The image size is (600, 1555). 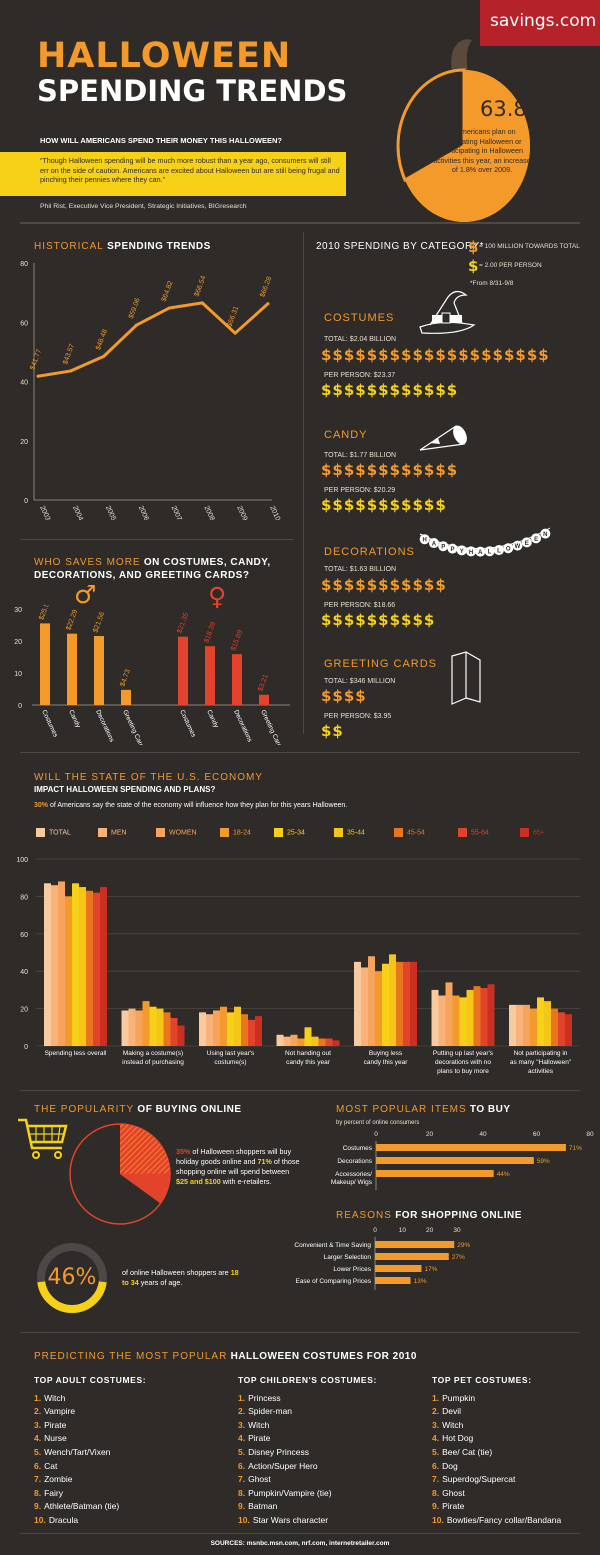 I want to click on x-tick-label: 2009, so click(x=241, y=512).